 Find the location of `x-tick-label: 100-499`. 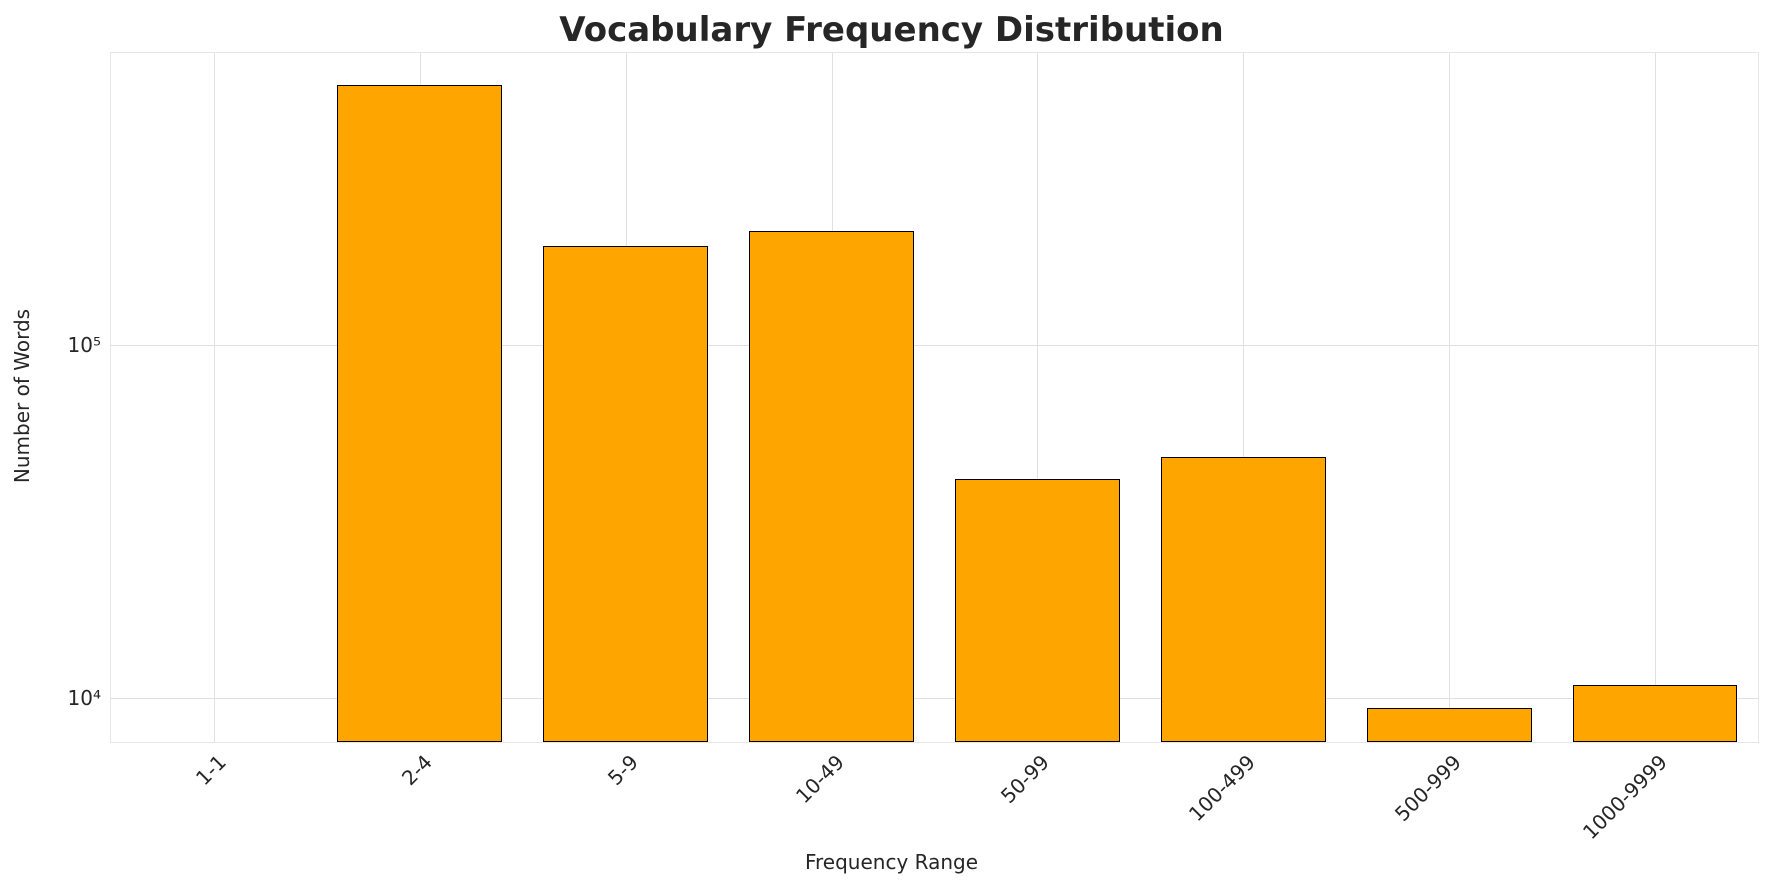

x-tick-label: 100-499 is located at coordinates (1222, 788).